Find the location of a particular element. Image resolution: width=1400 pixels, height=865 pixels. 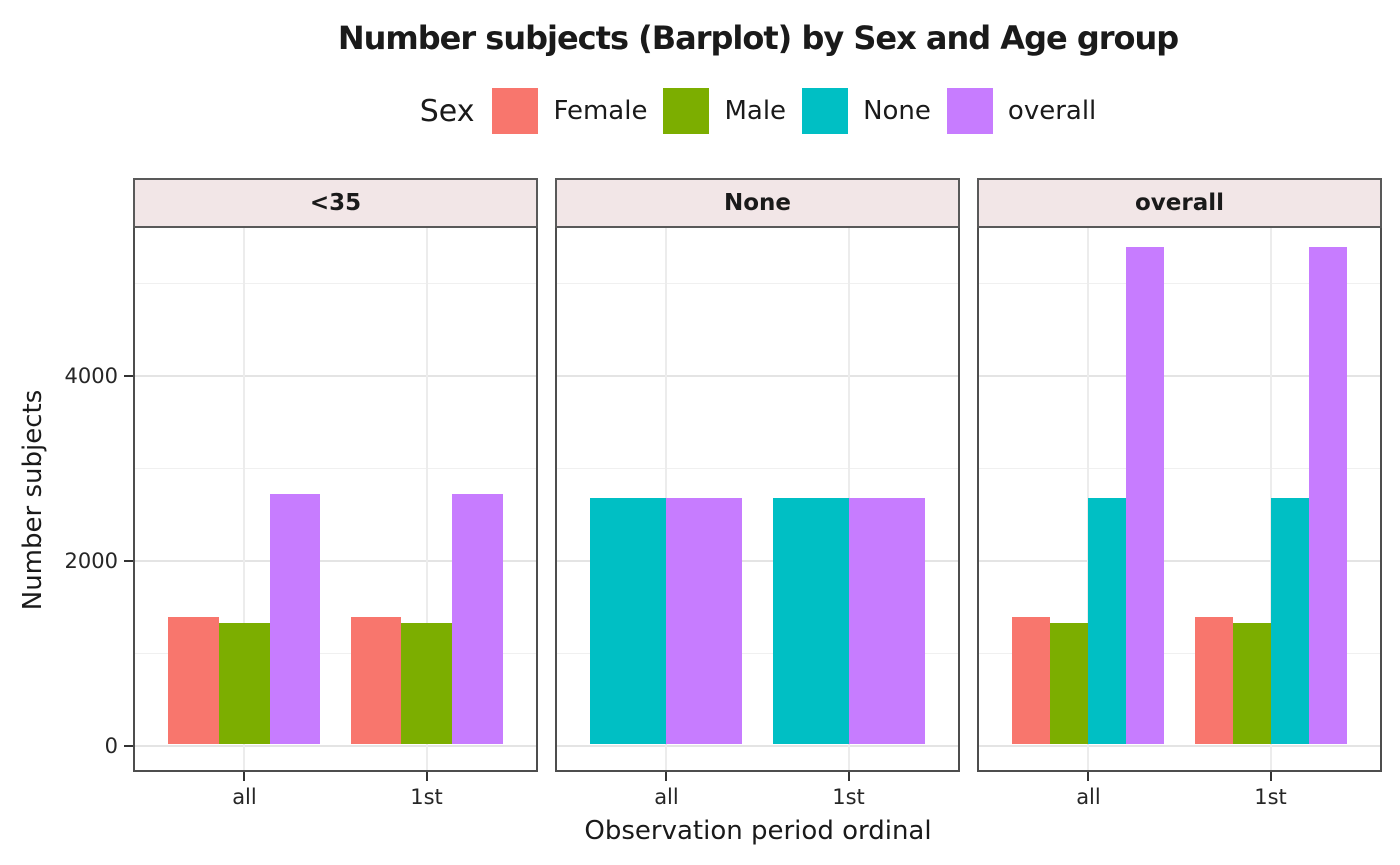

legend-label-male: Male is located at coordinates (755, 111).